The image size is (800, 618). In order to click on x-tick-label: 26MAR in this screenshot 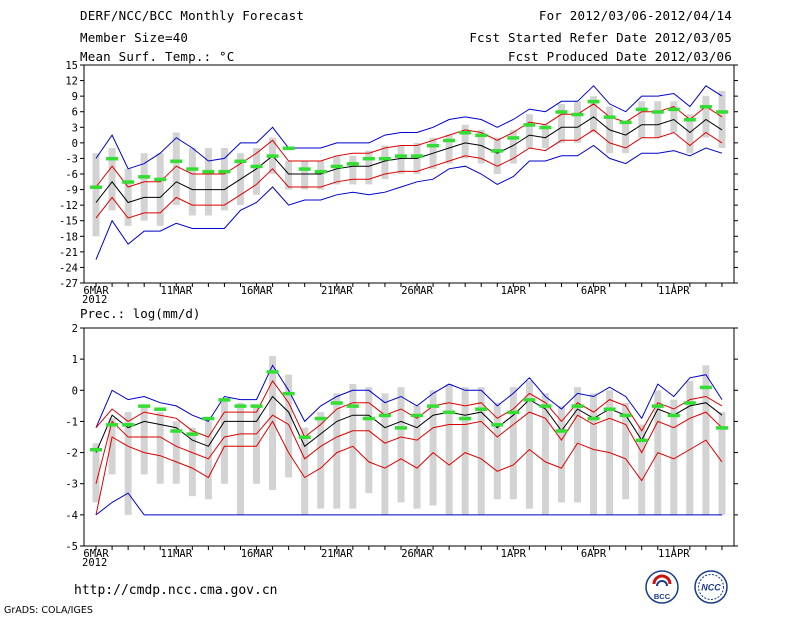, I will do `click(417, 554)`.